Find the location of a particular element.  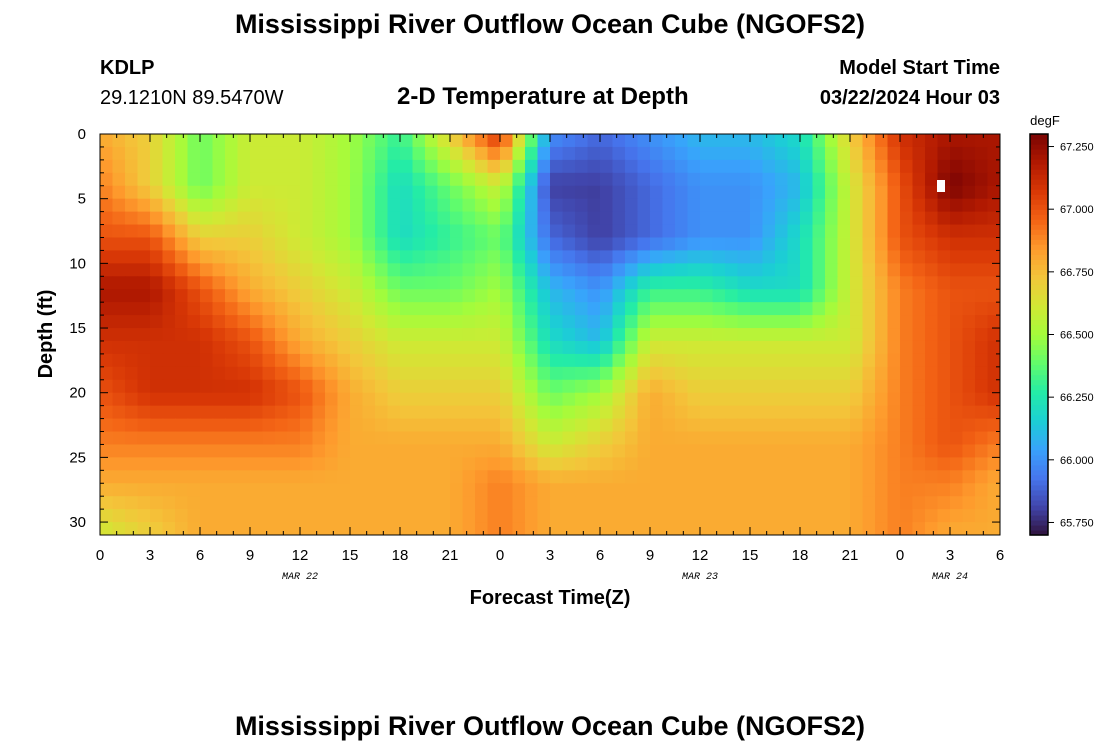

x-tick-label: 0 is located at coordinates (500, 555).